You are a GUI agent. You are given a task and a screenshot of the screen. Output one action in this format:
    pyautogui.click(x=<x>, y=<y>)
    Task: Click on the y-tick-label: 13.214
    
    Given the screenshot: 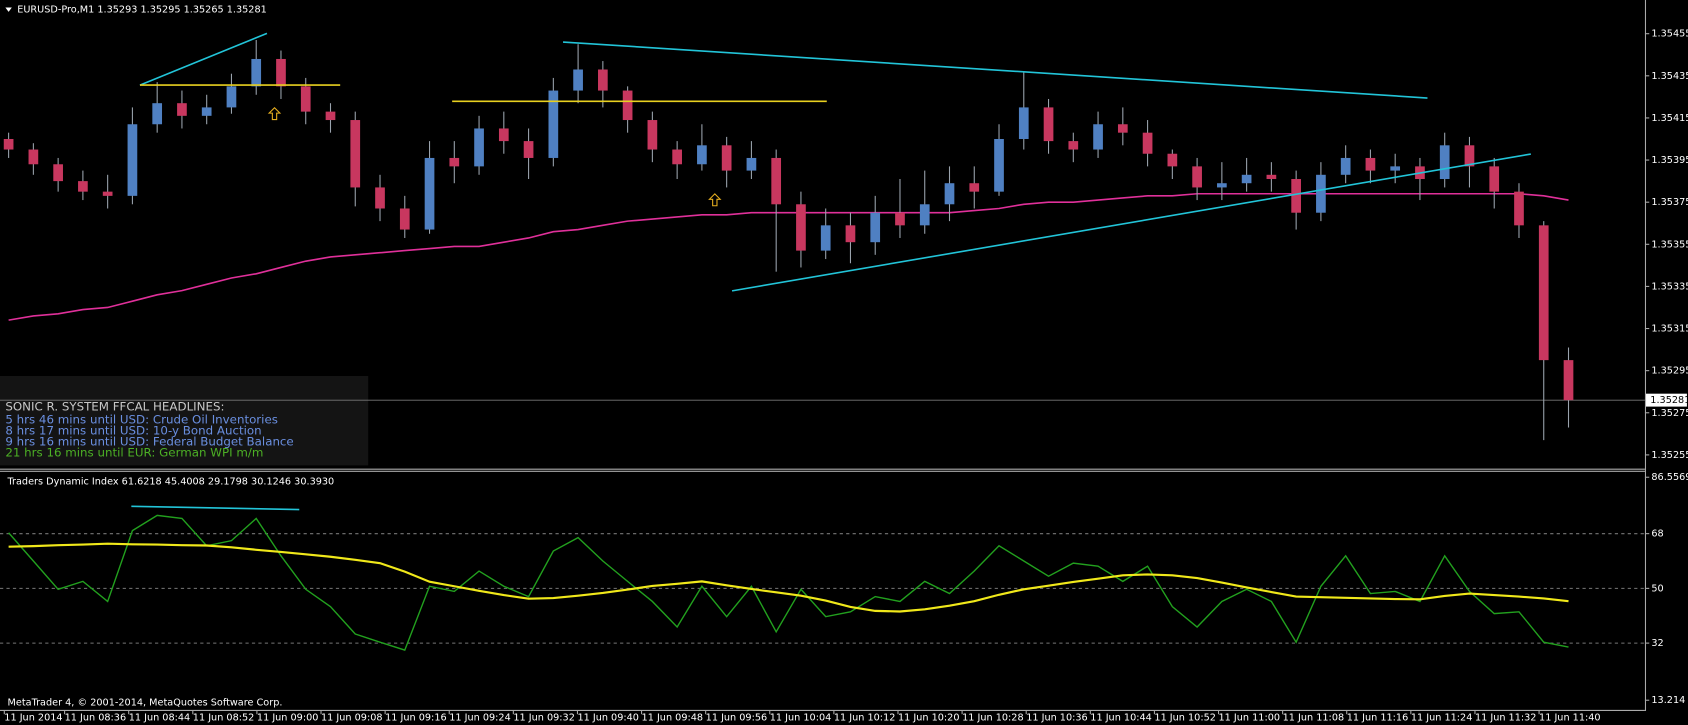 What is the action you would take?
    pyautogui.click(x=1668, y=700)
    